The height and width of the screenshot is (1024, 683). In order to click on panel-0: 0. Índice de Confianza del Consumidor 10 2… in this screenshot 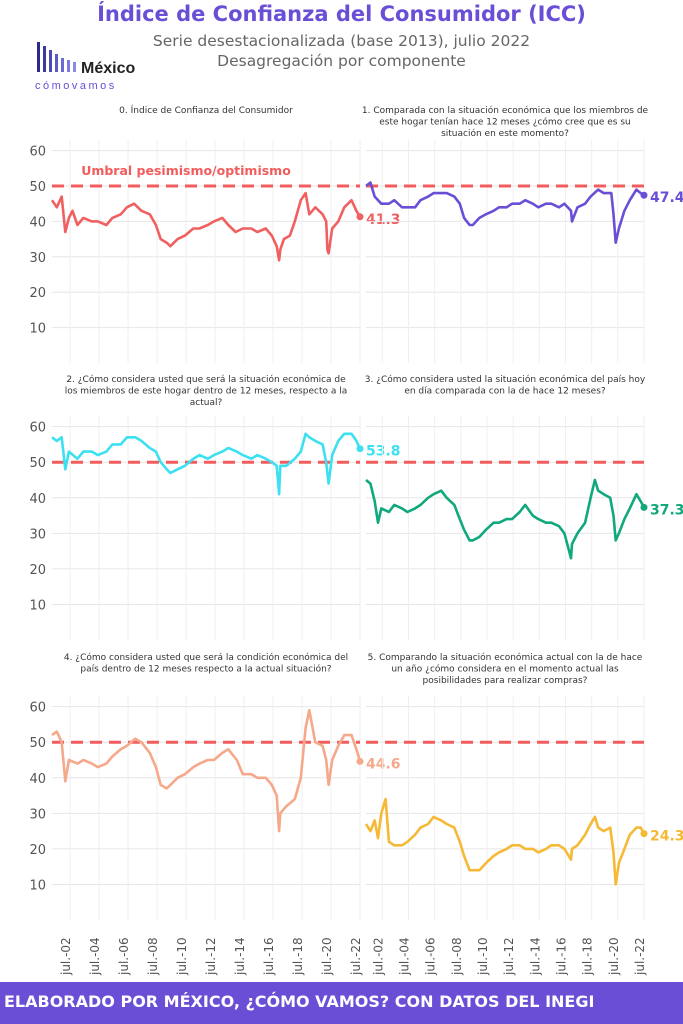, I will do `click(215, 233)`.